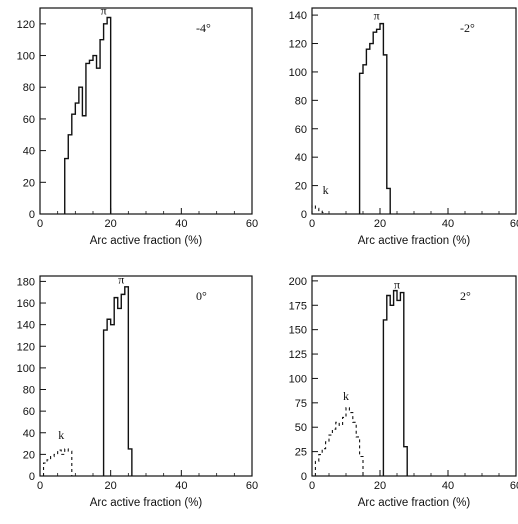  I want to click on panel-angle-label: -4°, so click(203, 28).